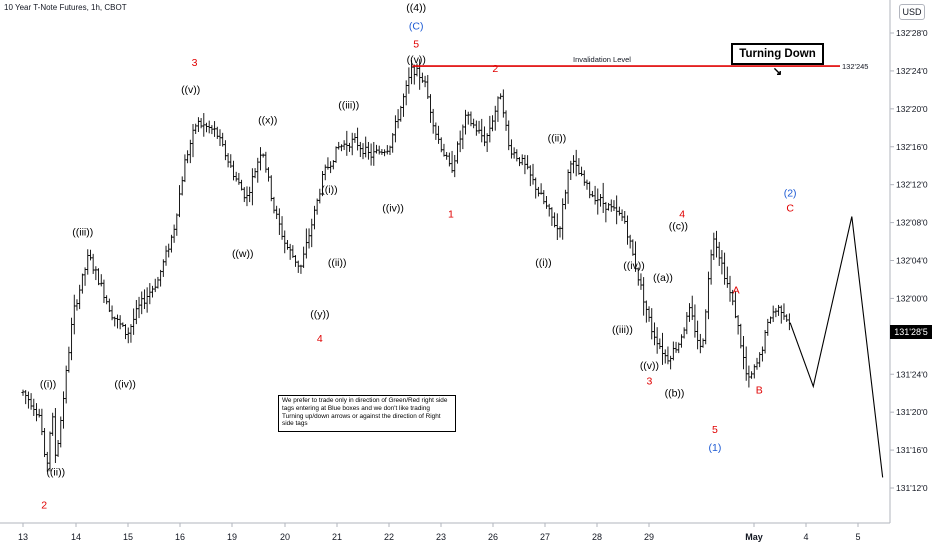 This screenshot has width=932, height=550. What do you see at coordinates (912, 412) in the screenshot?
I see `price-tick-label: 131'20'0` at bounding box center [912, 412].